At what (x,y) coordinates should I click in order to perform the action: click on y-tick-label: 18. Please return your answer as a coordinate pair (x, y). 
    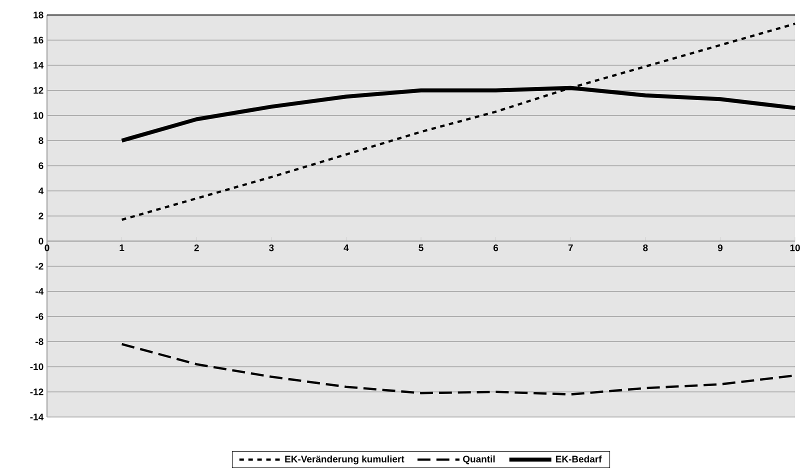
    Looking at the image, I should click on (39, 15).